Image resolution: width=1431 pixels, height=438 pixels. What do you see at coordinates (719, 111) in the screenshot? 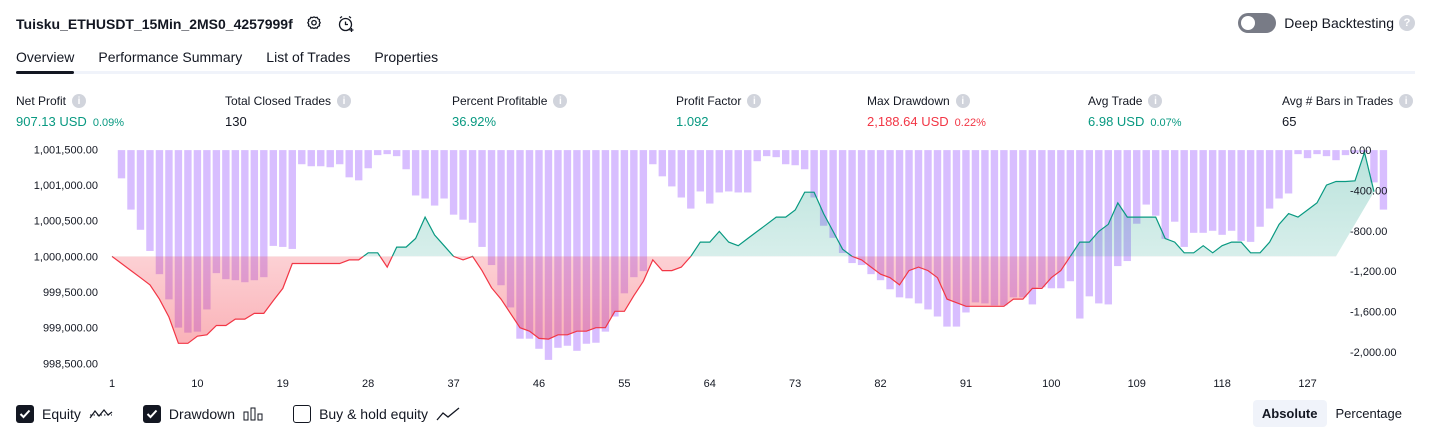
I see `metric-profit-factor: Profit Factor i 1.092` at bounding box center [719, 111].